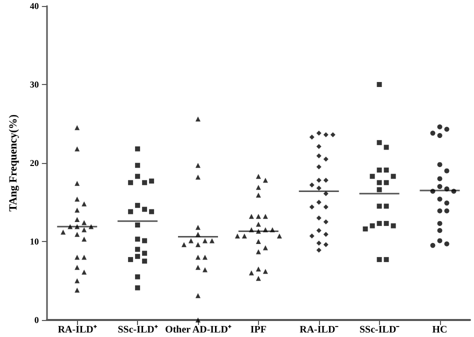 The width and height of the screenshot is (474, 337). I want to click on x-tick-label: RA-ILD⁻, so click(320, 330).